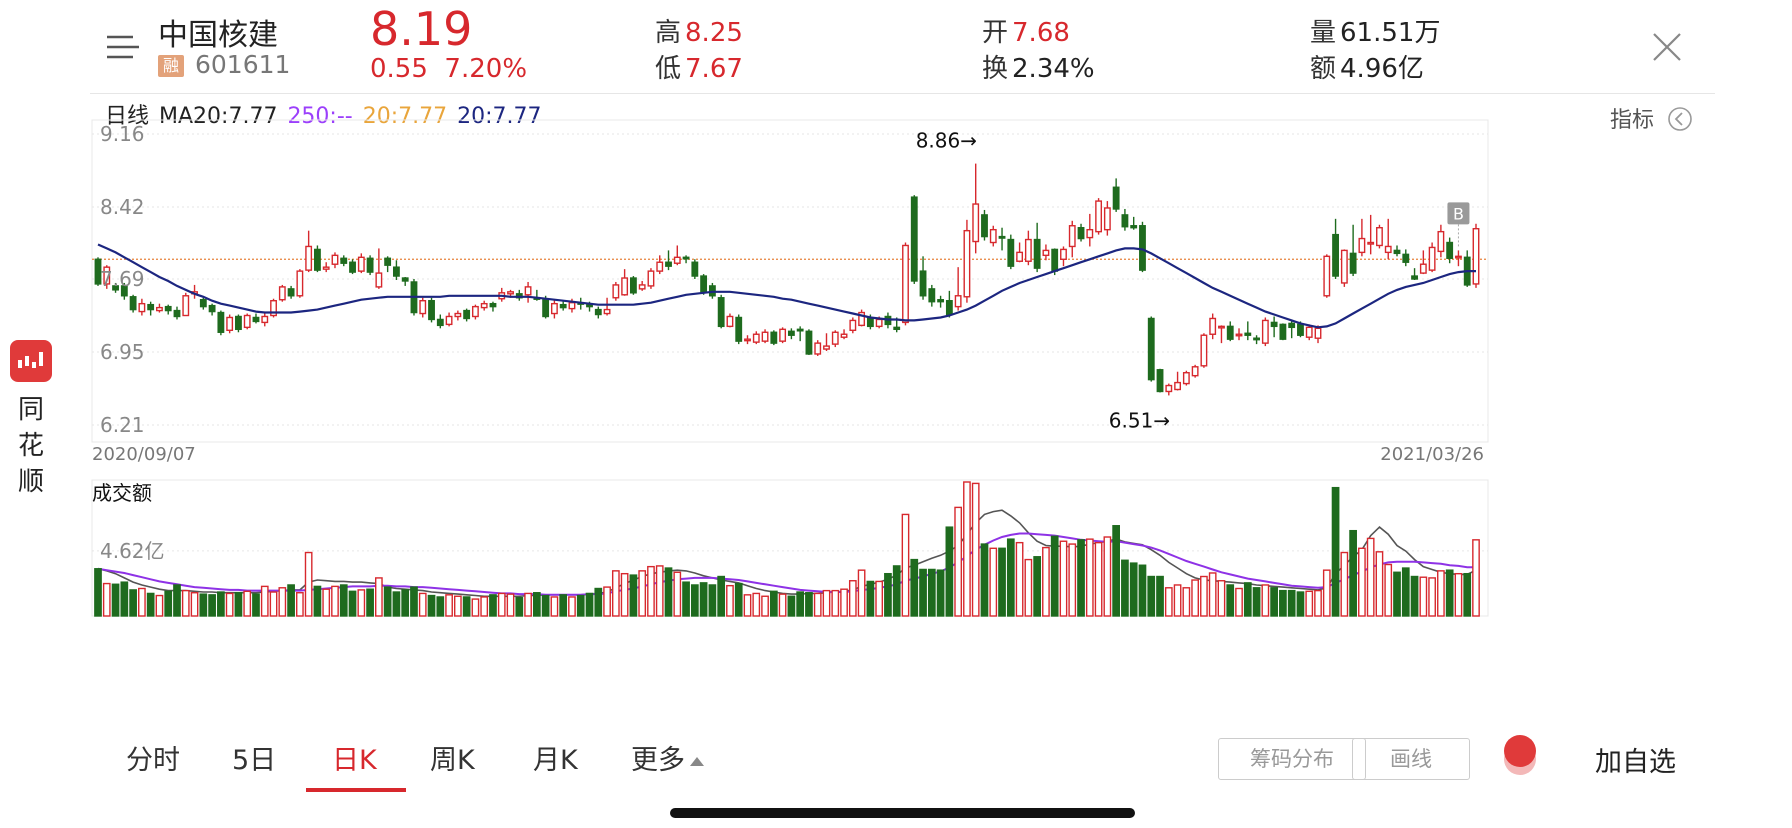 The height and width of the screenshot is (828, 1792). Describe the element at coordinates (320, 116) in the screenshot. I see `ma250-value: 250:--` at that location.